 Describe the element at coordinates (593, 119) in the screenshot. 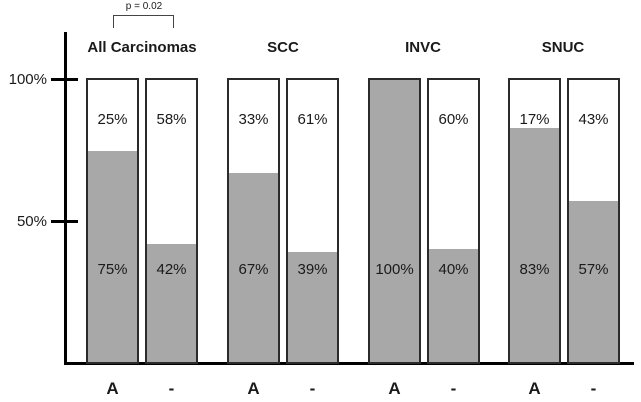

I see `white-segment-label: 43%` at that location.